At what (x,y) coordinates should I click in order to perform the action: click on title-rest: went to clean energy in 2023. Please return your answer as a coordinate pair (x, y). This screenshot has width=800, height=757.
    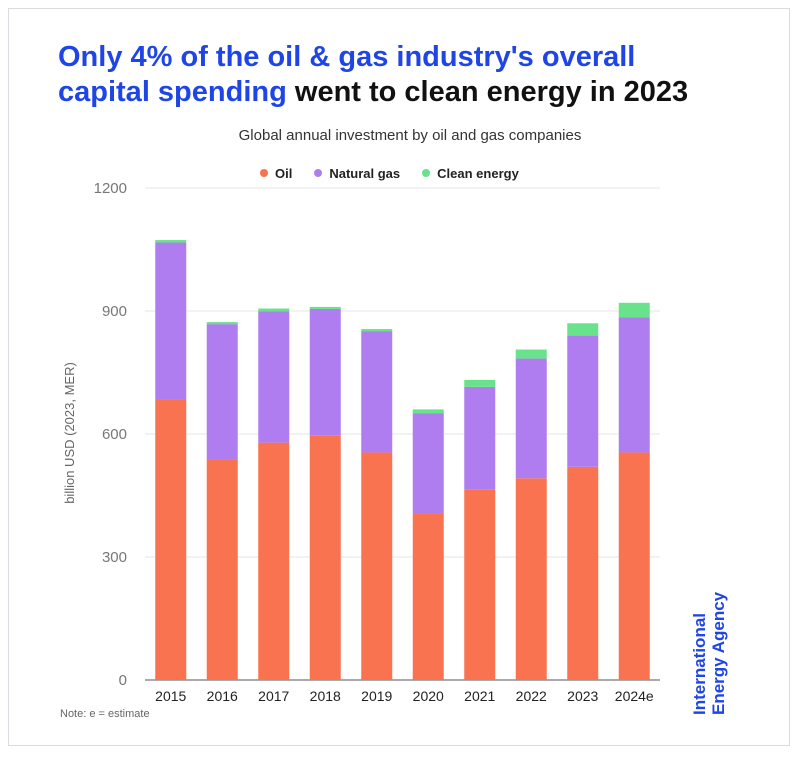
    Looking at the image, I should click on (491, 92).